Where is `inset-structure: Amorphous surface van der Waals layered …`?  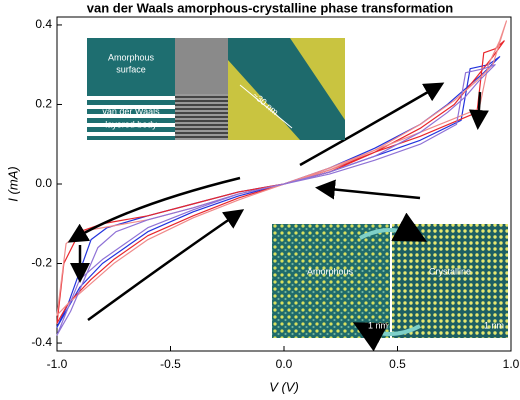 inset-structure: Amorphous surface van der Waals layered … is located at coordinates (216, 89).